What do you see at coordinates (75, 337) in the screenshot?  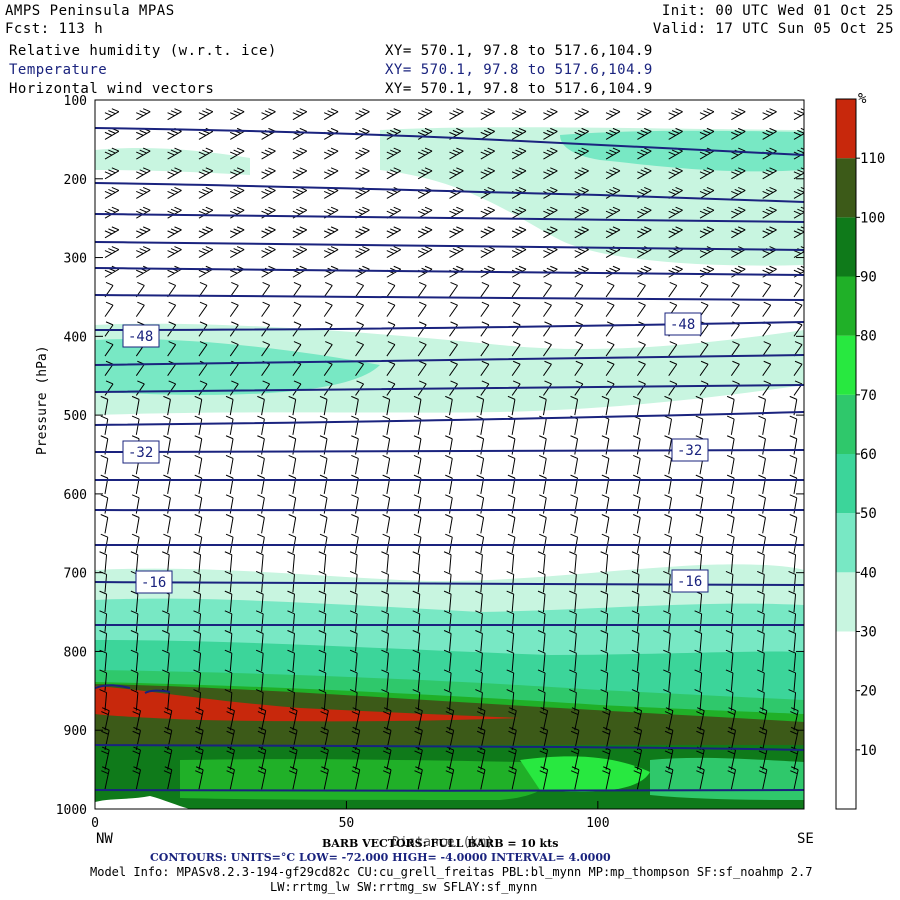 I see `y-tick-label: 400` at bounding box center [75, 337].